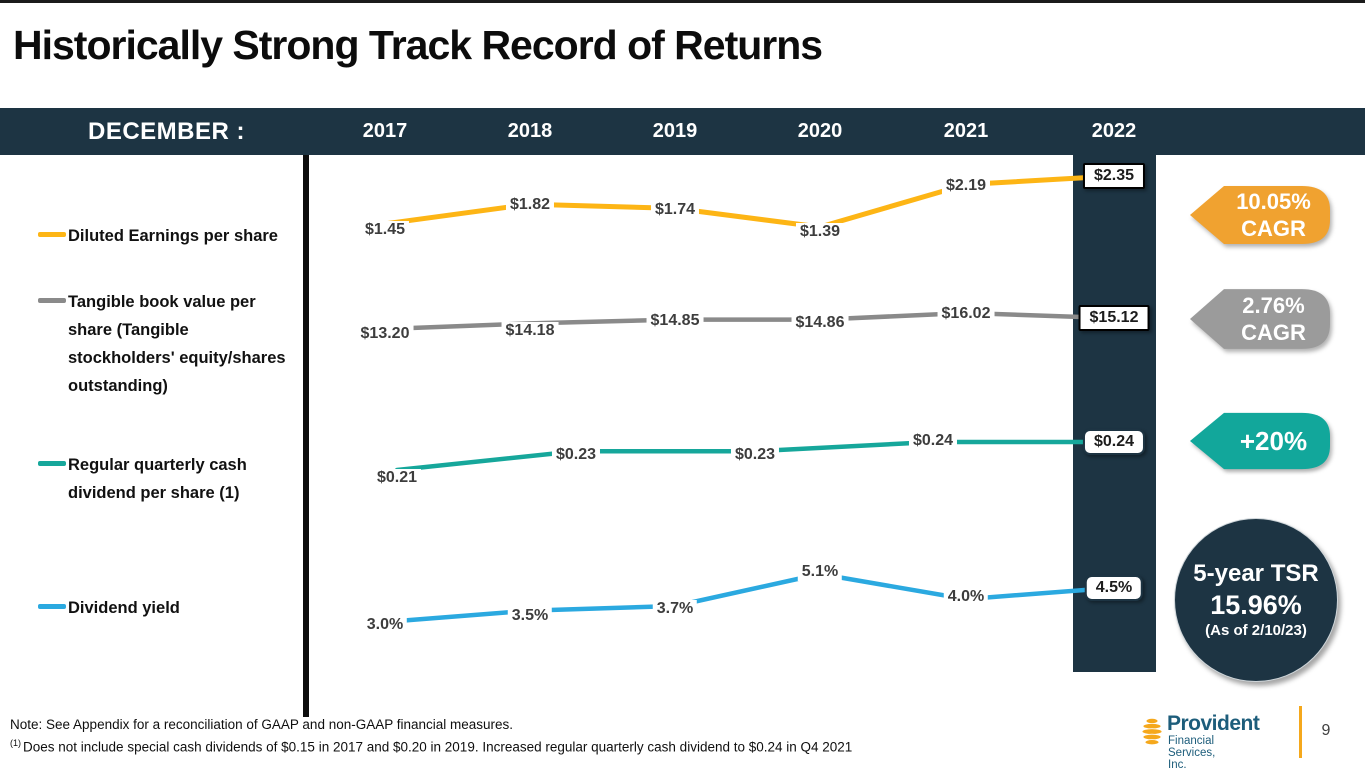 This screenshot has height=768, width=1365. I want to click on data-label-boxed: 4.5%, so click(1114, 587).